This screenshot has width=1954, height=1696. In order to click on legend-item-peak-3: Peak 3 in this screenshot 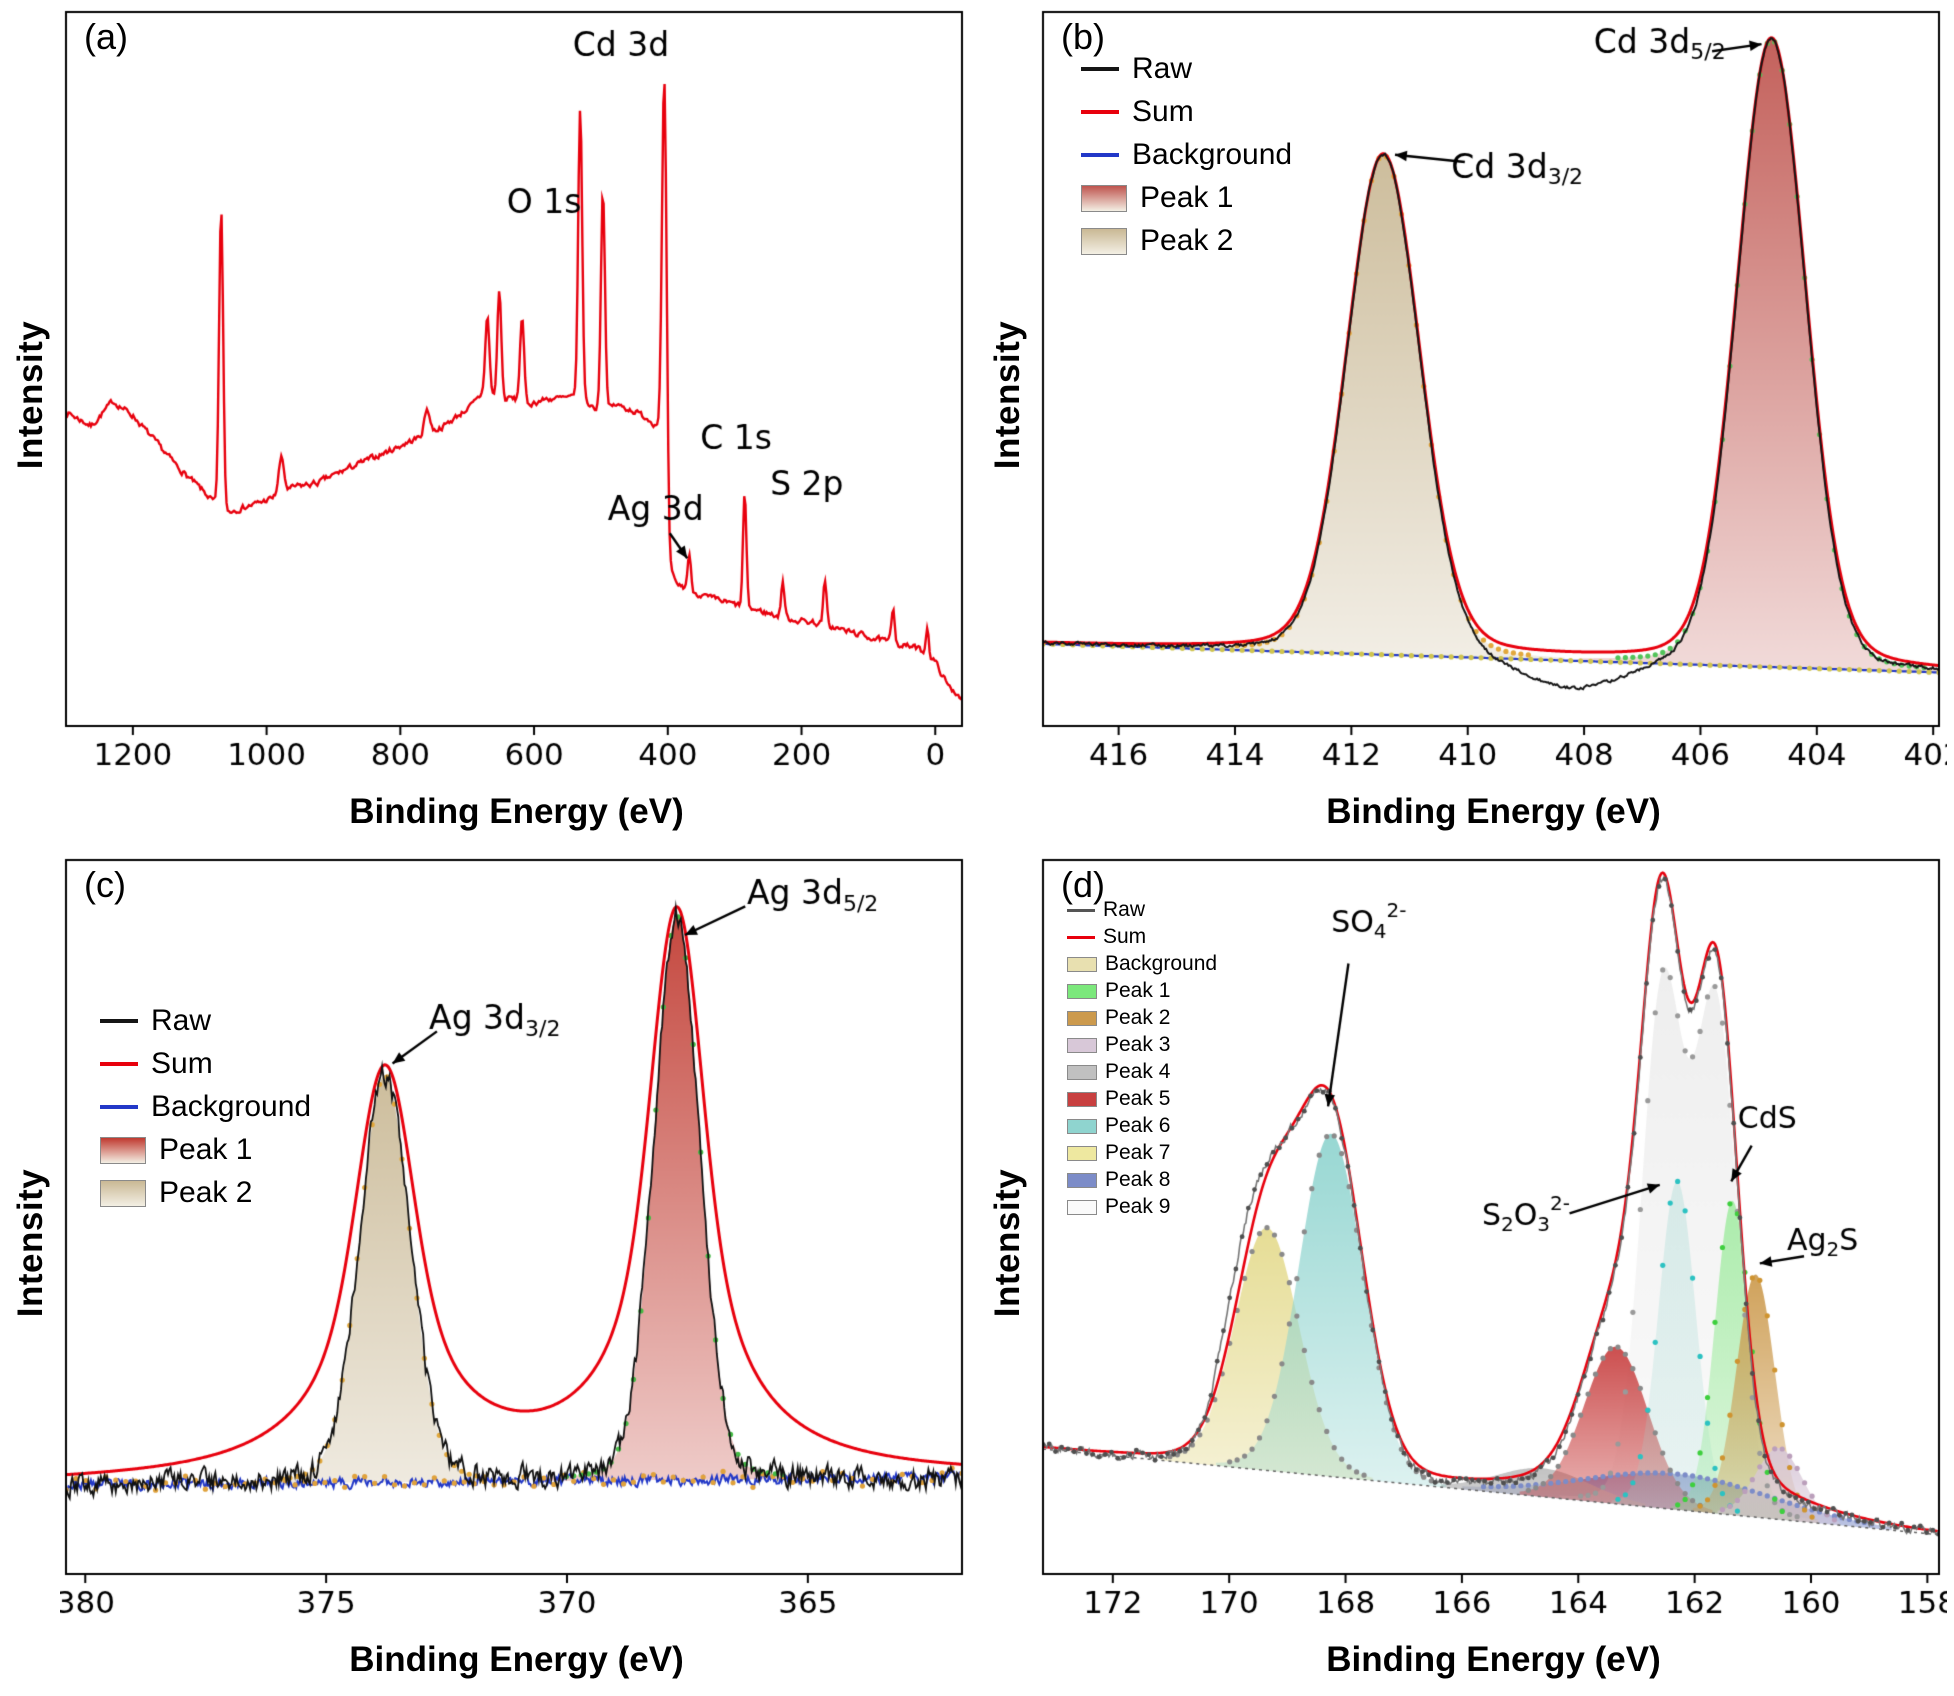, I will do `click(1142, 1045)`.